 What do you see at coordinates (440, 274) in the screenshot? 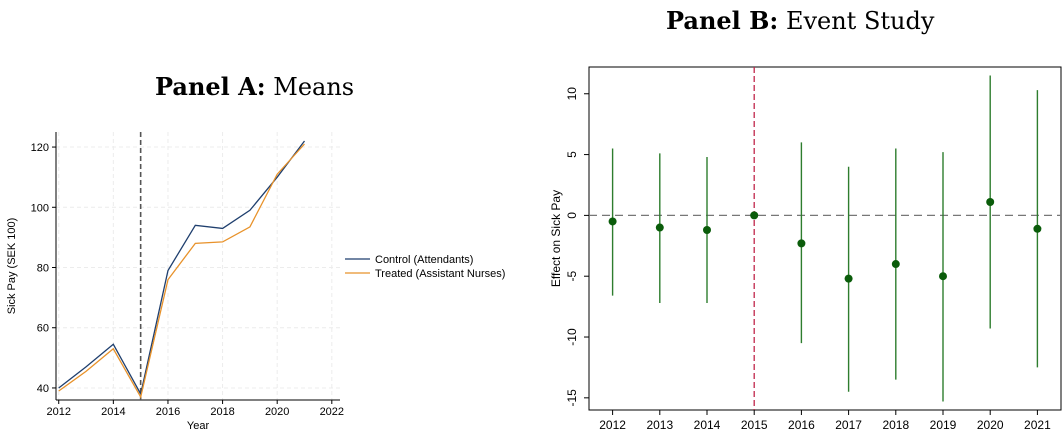
I see `legend-label: Treated (Assistant Nurses)` at bounding box center [440, 274].